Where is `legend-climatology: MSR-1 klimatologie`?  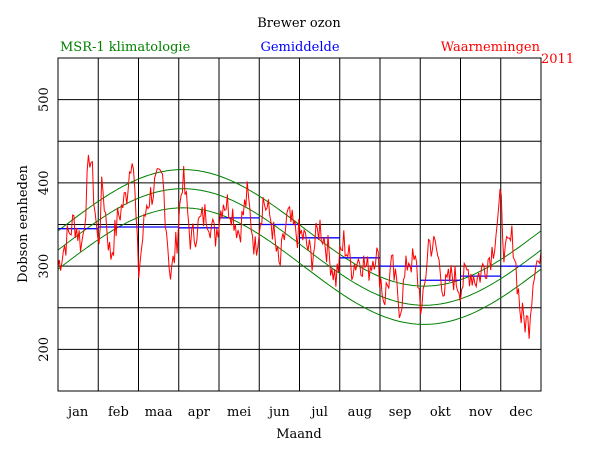 legend-climatology: MSR-1 klimatologie is located at coordinates (125, 47).